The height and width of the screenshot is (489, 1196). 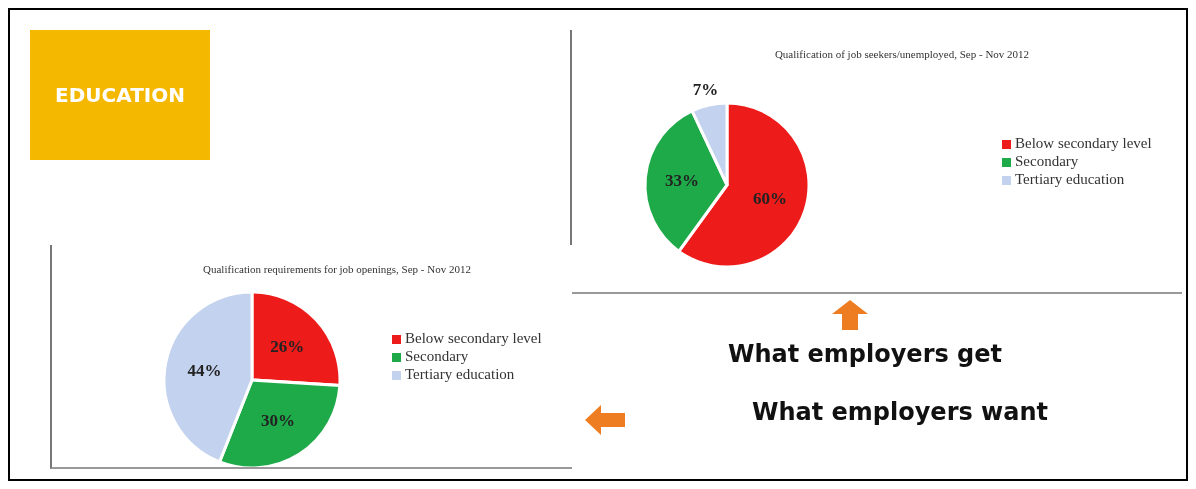 I want to click on data-label: 26%, so click(x=287, y=347).